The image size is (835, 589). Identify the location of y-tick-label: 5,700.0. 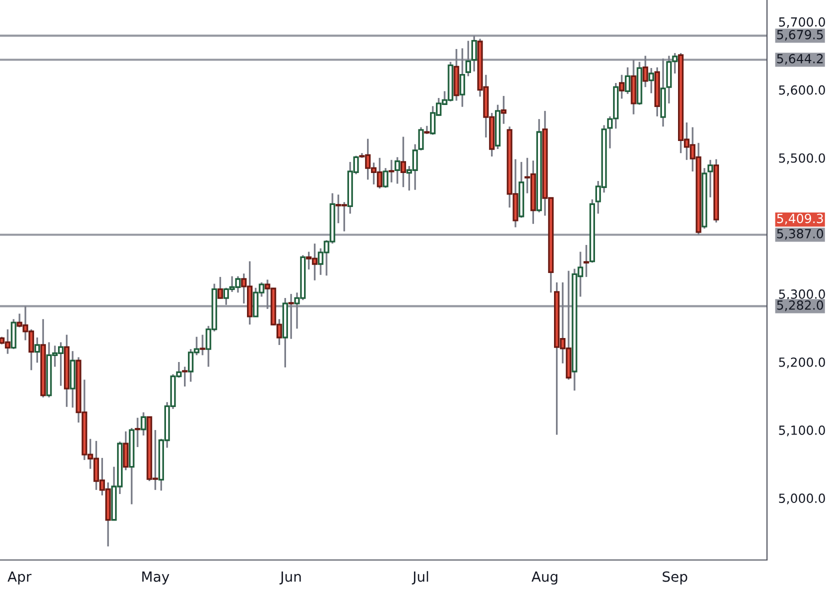
(802, 22).